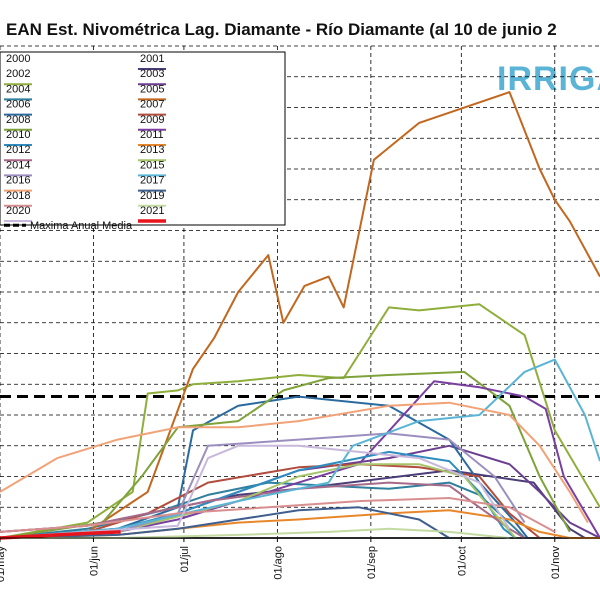 The width and height of the screenshot is (600, 600). Describe the element at coordinates (462, 561) in the screenshot. I see `x-tick-label: 01/oct` at that location.